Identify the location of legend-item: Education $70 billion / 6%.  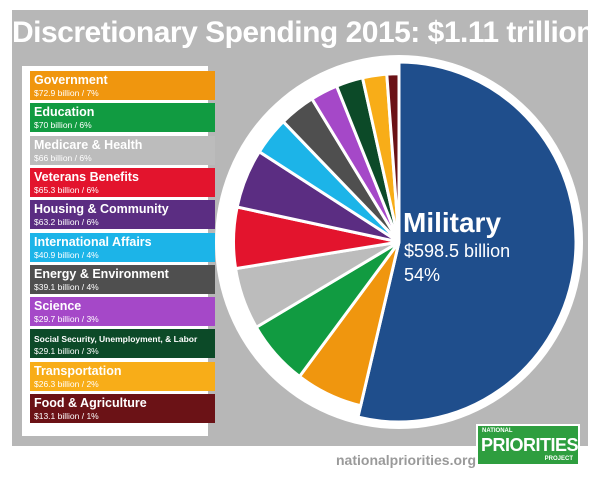
(122, 118).